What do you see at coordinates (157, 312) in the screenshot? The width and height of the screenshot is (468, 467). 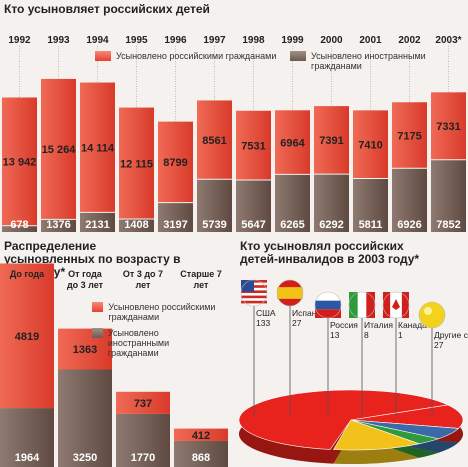 I see `legend-2-russian: Усыновлено российскими гражданами` at bounding box center [157, 312].